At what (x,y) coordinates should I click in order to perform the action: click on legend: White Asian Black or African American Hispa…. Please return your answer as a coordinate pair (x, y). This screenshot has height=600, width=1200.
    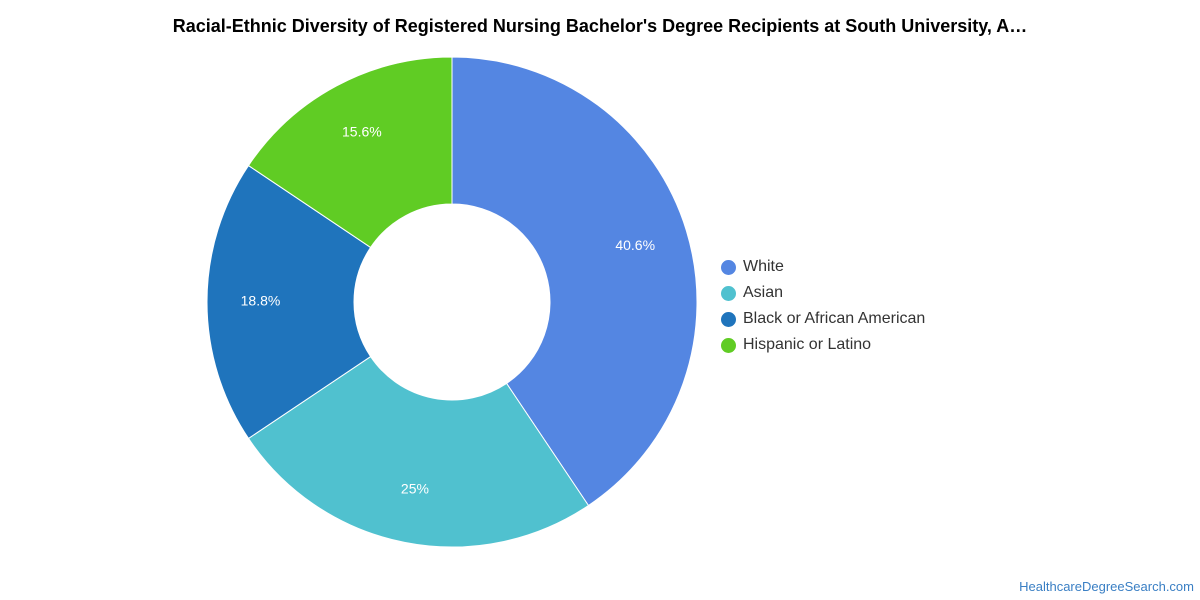
    Looking at the image, I should click on (823, 306).